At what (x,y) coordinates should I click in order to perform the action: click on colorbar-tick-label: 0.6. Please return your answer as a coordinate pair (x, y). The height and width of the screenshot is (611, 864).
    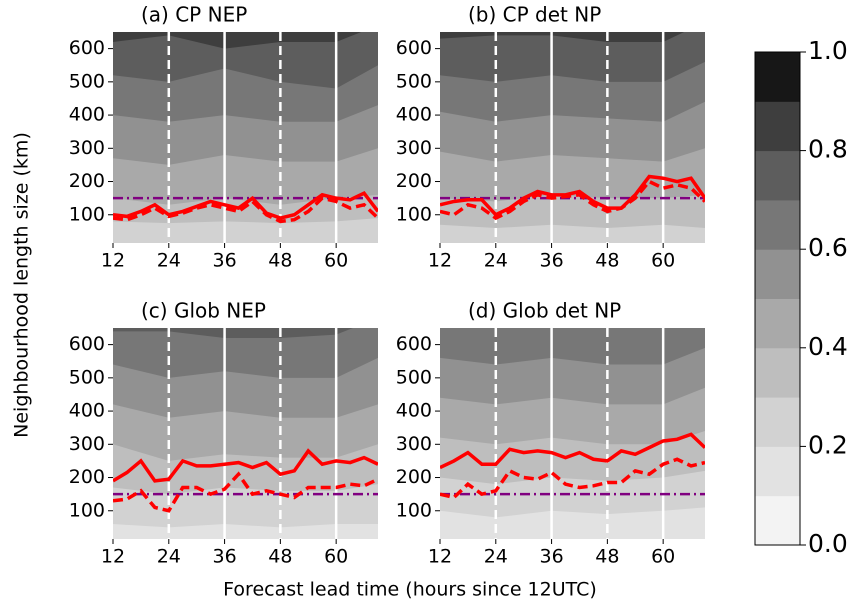
    Looking at the image, I should click on (828, 247).